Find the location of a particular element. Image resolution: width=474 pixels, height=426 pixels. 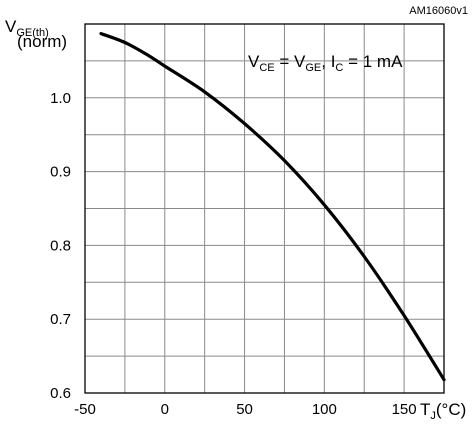

reference-id: AM16060v1 is located at coordinates (438, 11).